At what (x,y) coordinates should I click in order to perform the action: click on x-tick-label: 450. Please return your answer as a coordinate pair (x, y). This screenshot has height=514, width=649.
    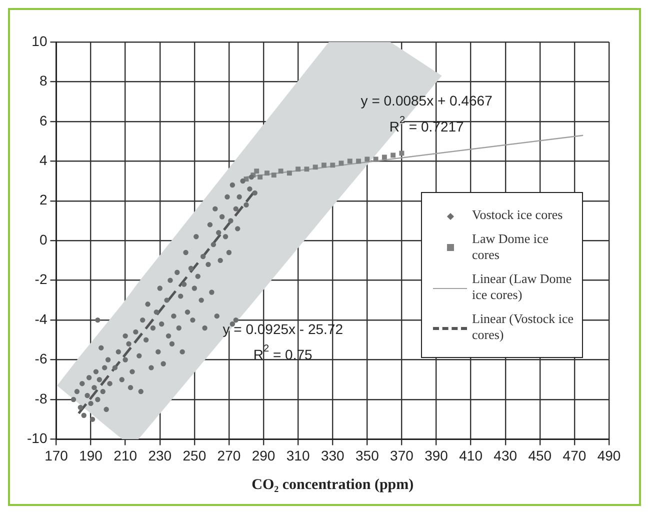
    Looking at the image, I should click on (540, 455).